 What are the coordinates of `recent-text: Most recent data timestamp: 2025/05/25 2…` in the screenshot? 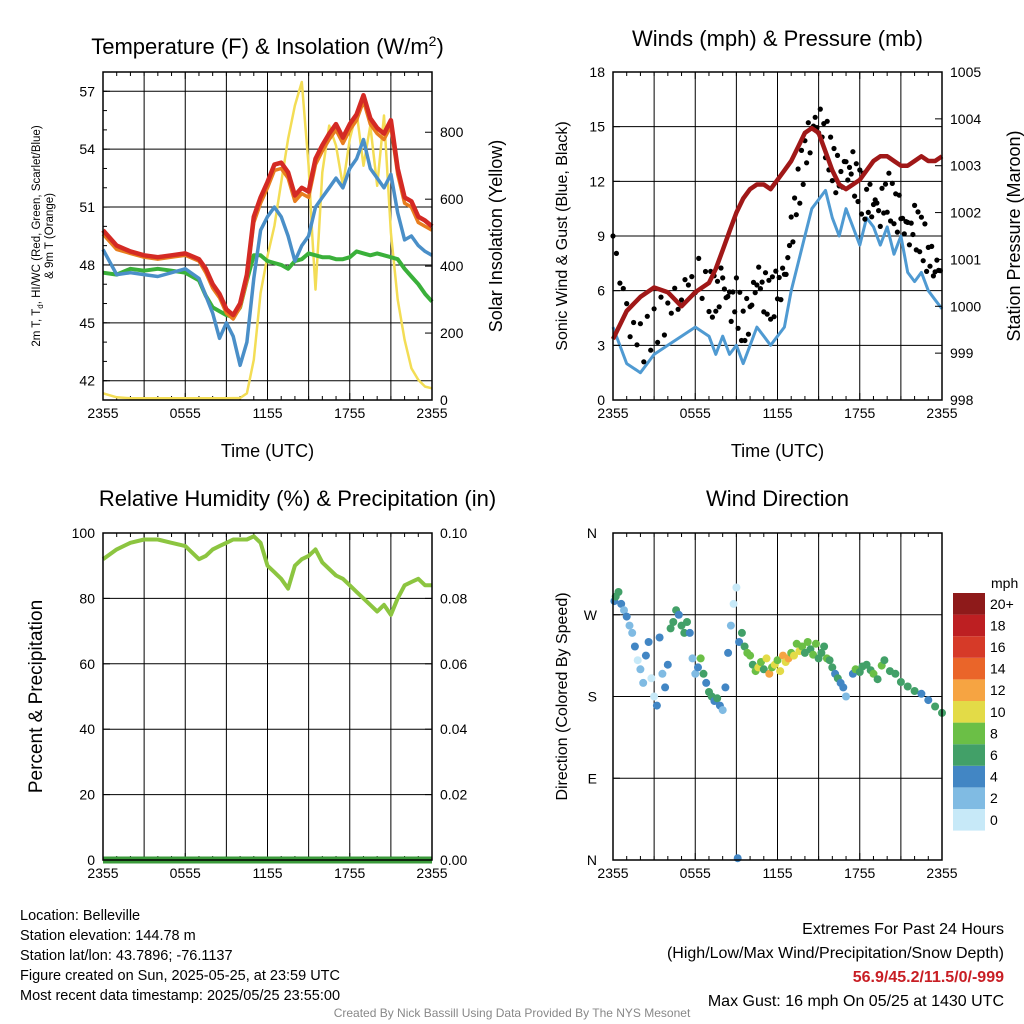 It's located at (180, 996).